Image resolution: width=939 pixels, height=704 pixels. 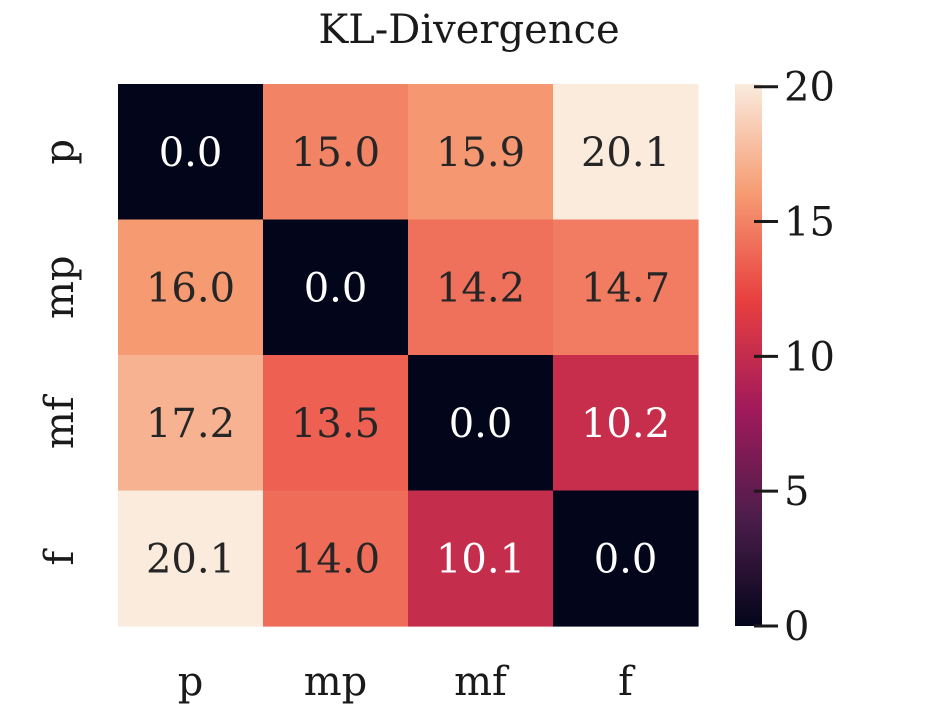 I want to click on cell-label: 16.0, so click(x=190, y=288).